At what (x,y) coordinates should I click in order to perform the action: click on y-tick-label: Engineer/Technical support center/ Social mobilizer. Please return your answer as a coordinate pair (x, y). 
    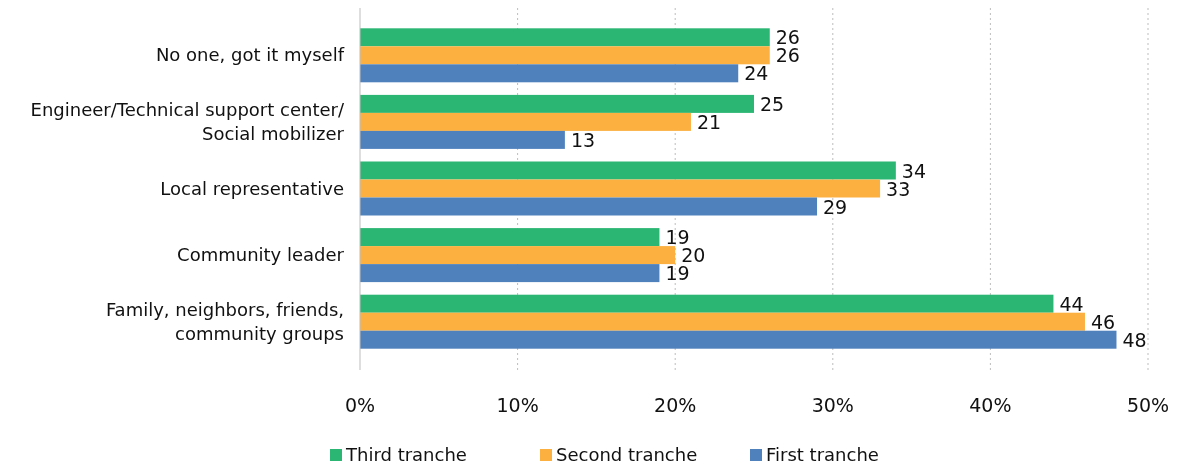
    Looking at the image, I should click on (187, 121).